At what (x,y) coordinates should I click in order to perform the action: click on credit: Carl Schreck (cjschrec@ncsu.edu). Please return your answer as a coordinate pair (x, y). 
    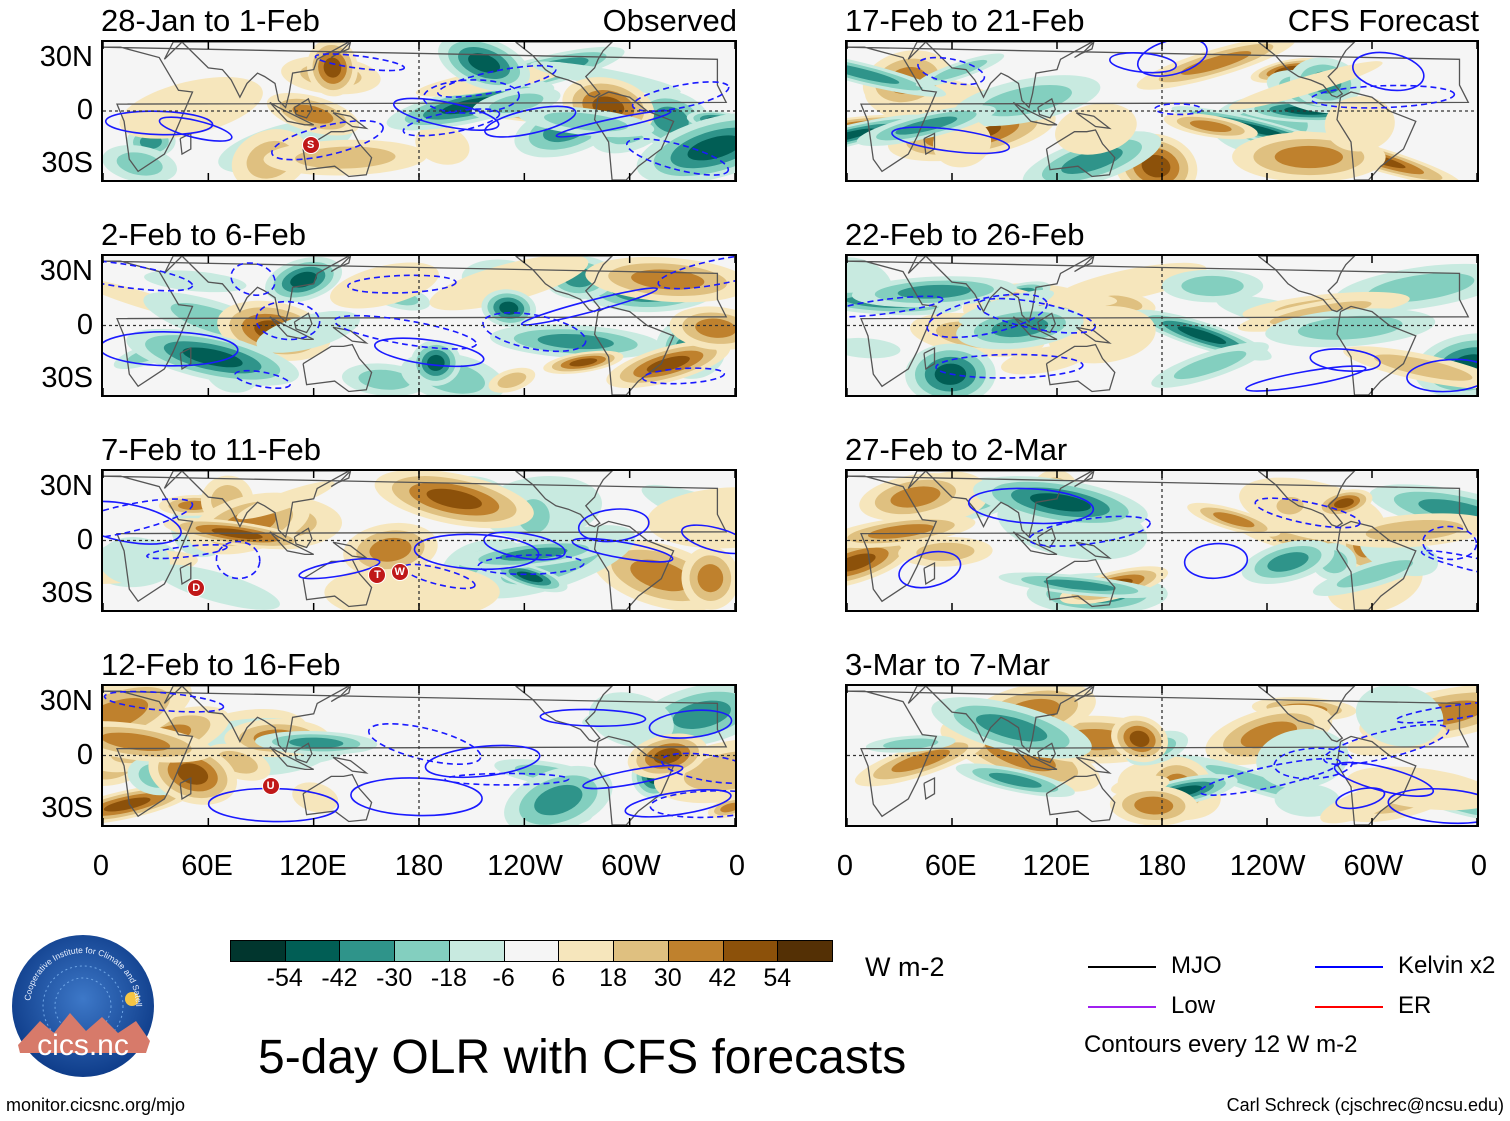
    Looking at the image, I should click on (1365, 1105).